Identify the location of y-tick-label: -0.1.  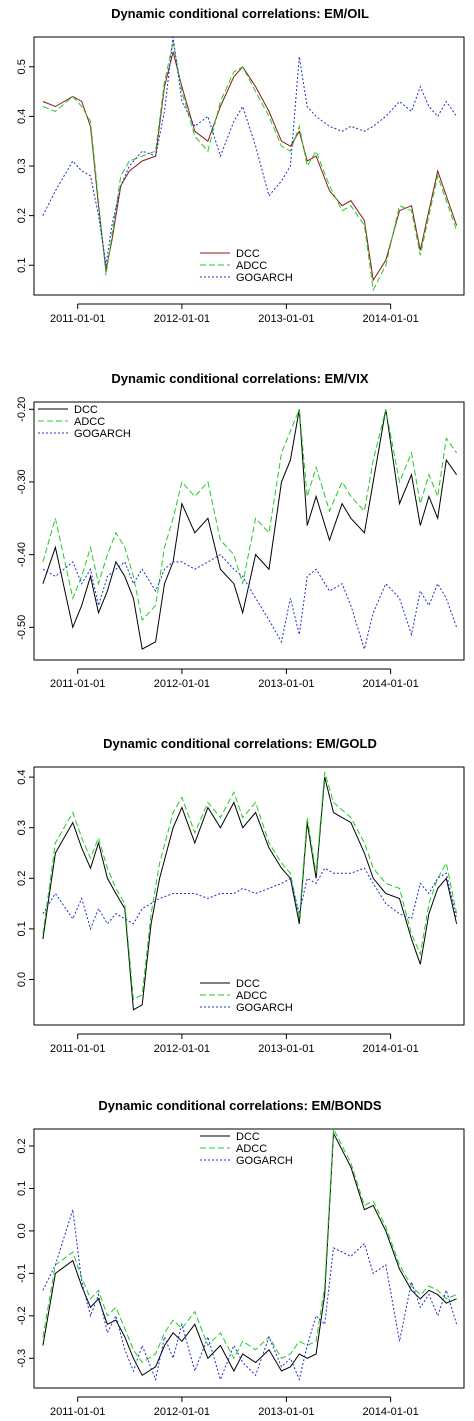
(22, 1273).